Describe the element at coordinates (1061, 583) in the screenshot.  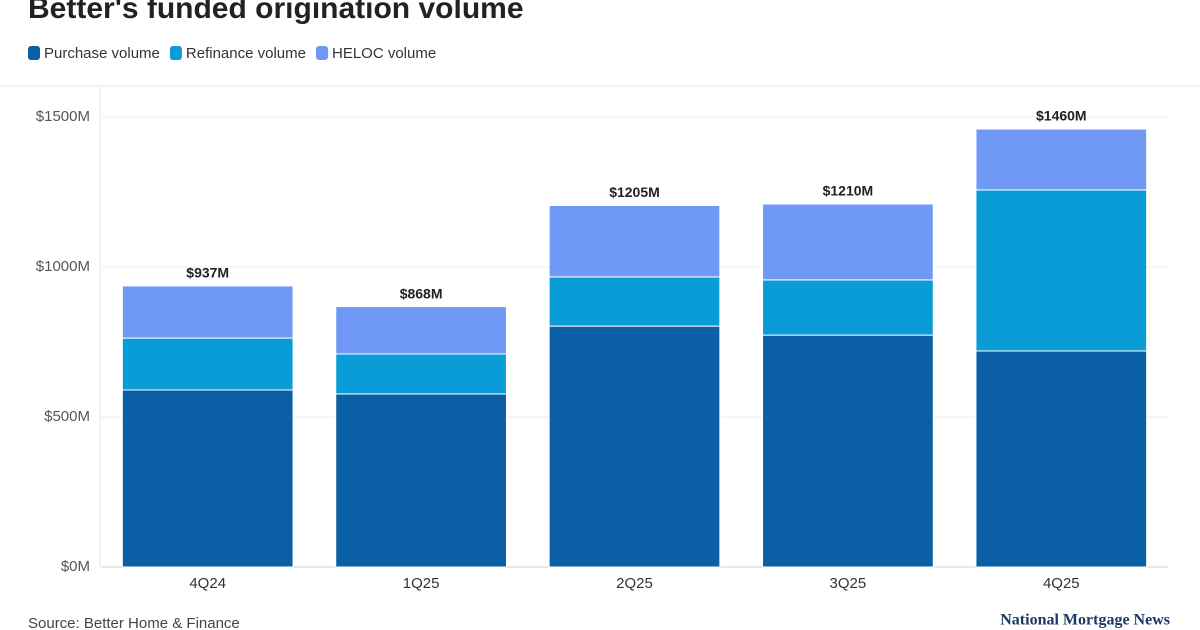
I see `x-tick-label: 4Q25` at that location.